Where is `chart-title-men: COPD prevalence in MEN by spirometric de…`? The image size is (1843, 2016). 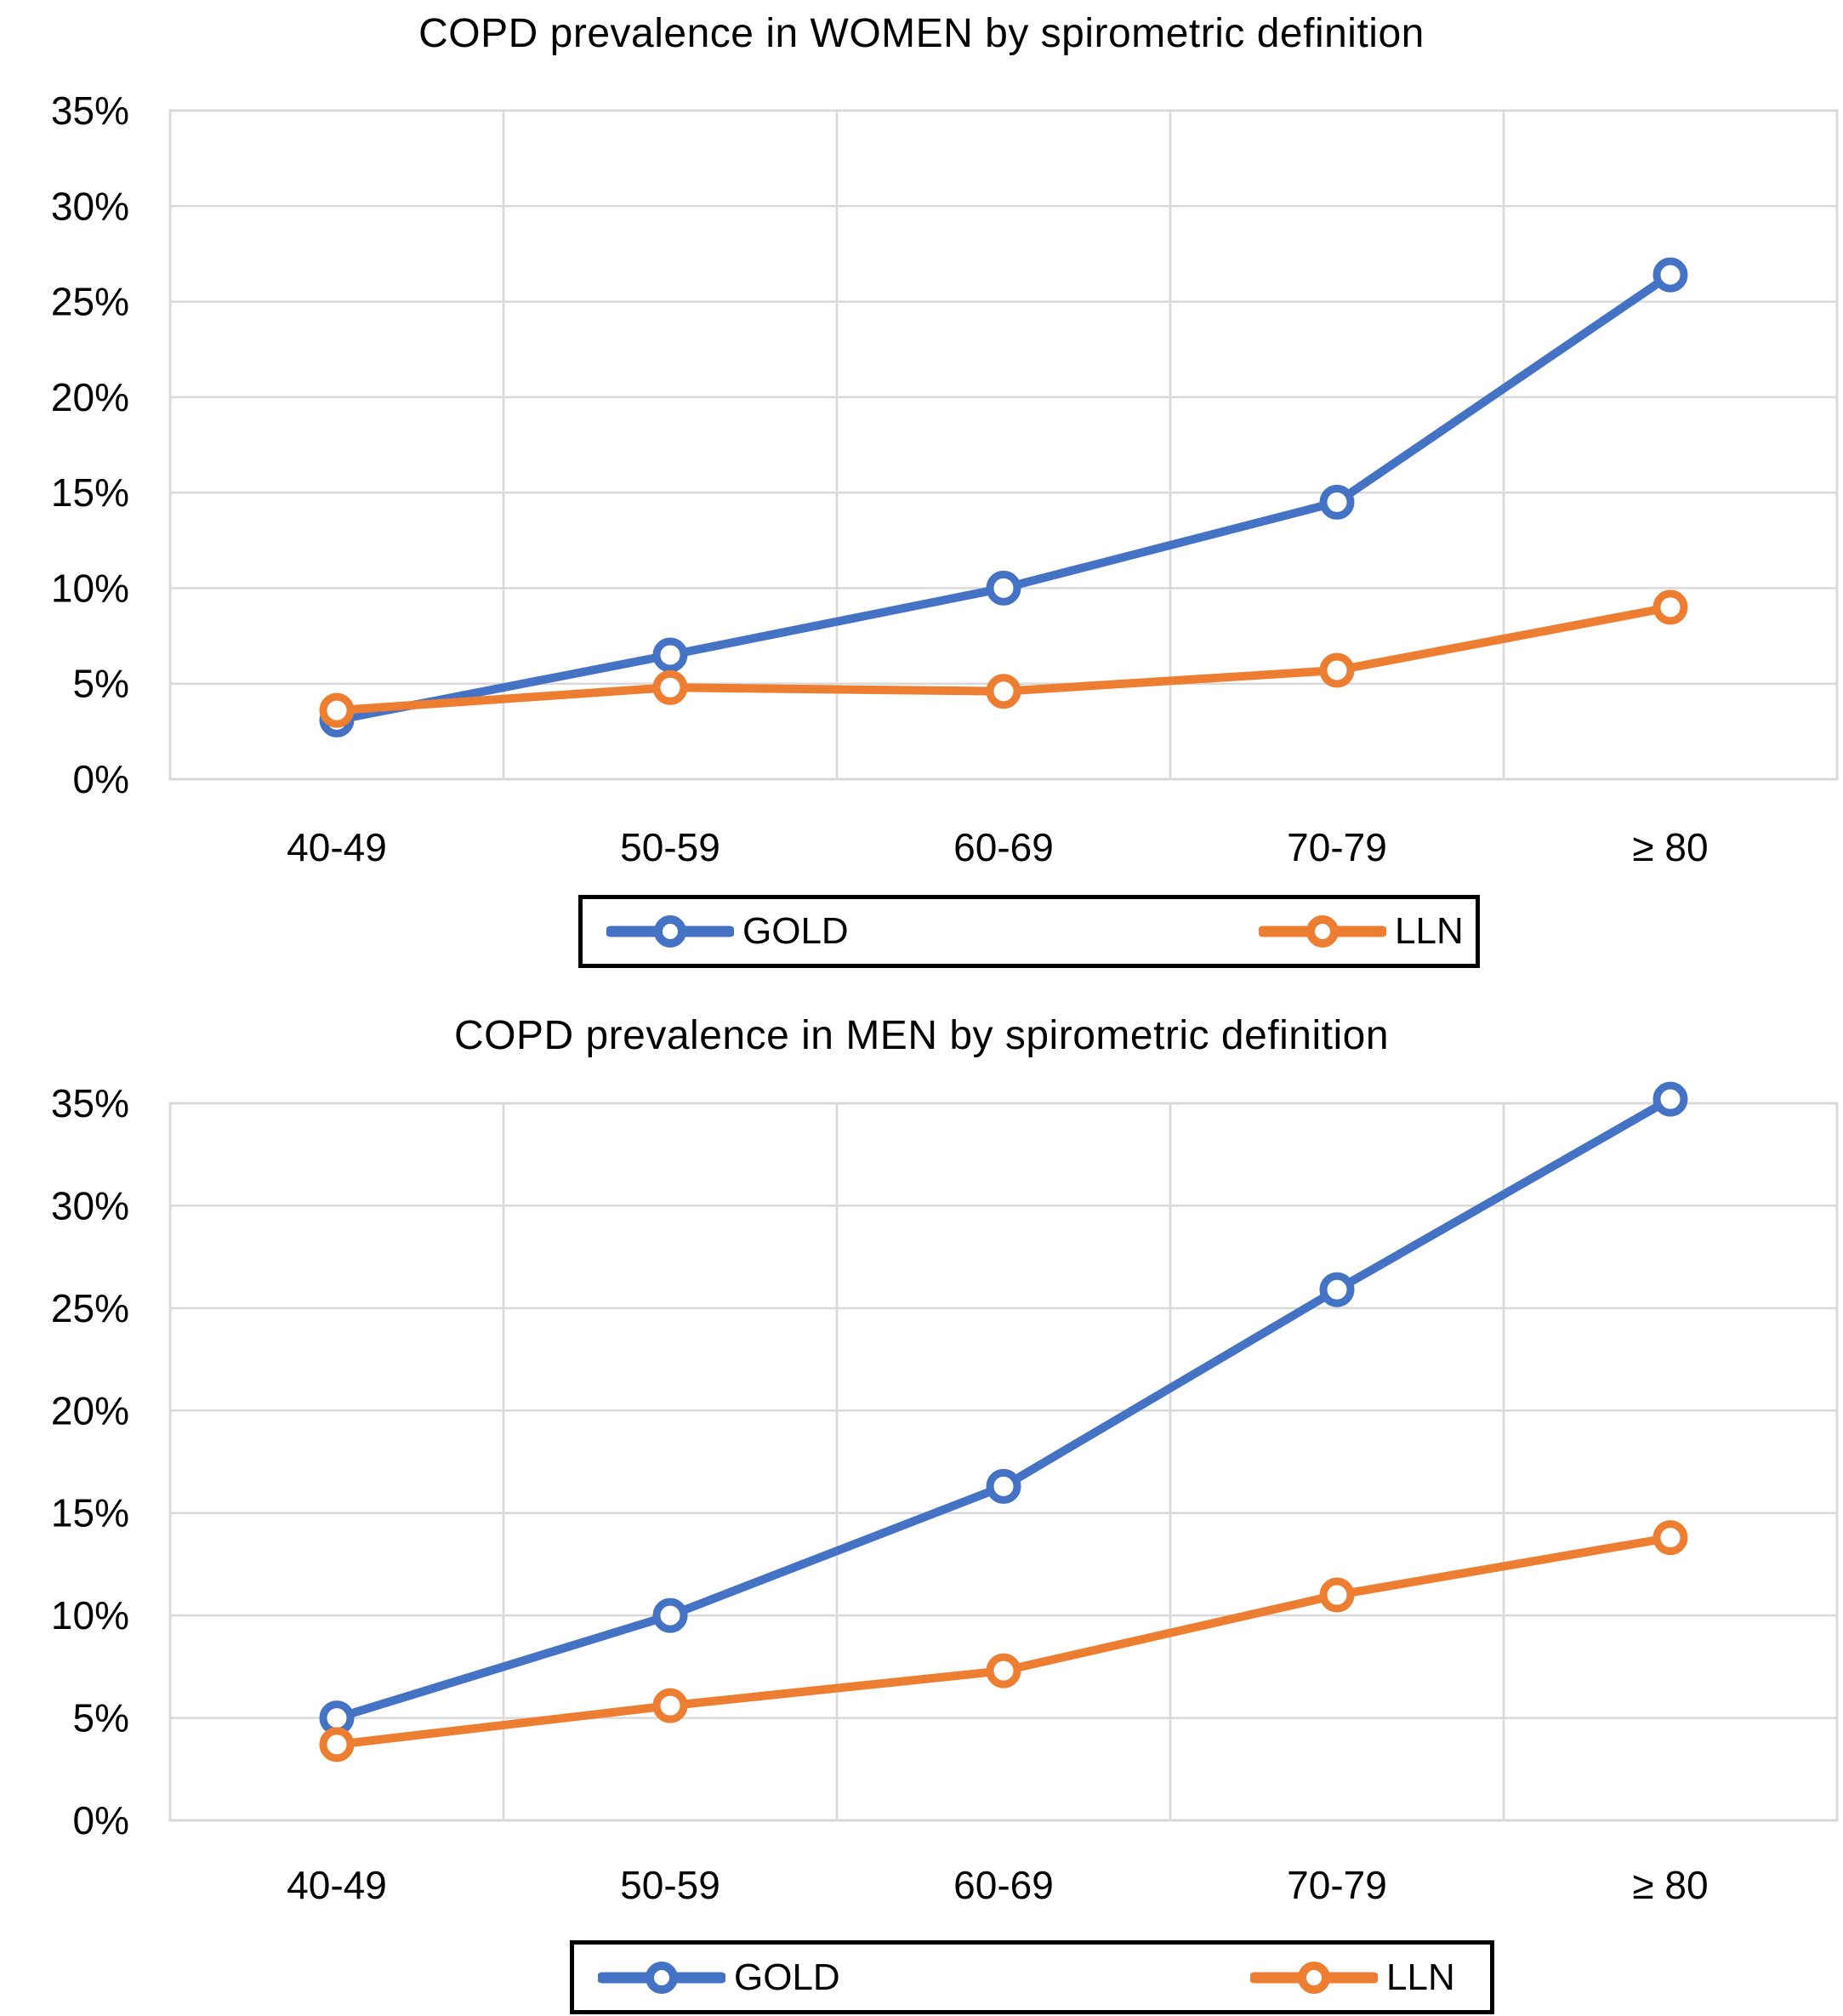 chart-title-men: COPD prevalence in MEN by spirometric de… is located at coordinates (921, 1035).